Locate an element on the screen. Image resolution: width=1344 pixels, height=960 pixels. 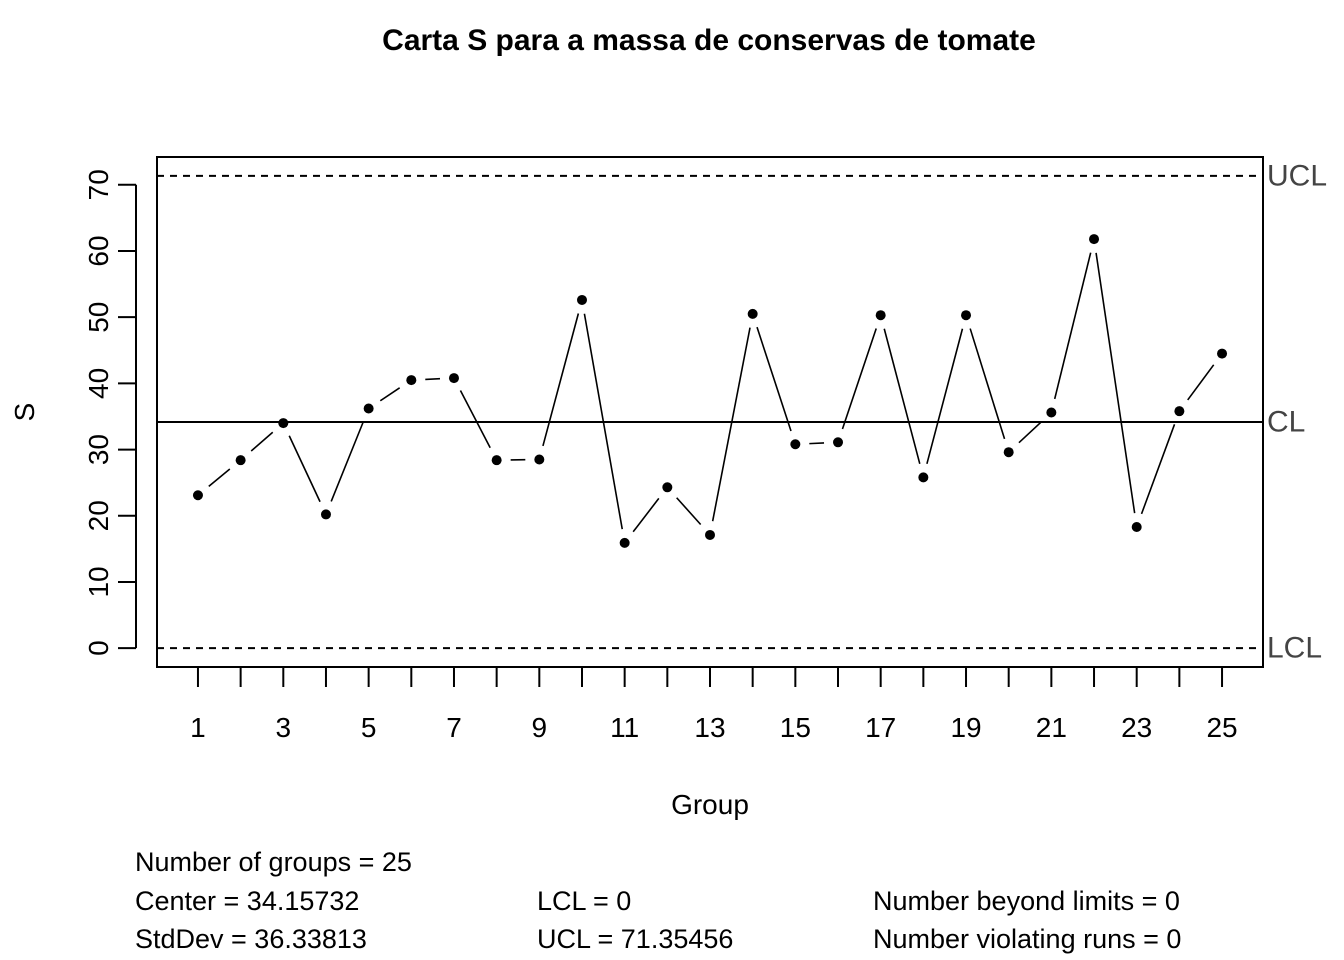
stat-lcl: LCL = 0 is located at coordinates (584, 901).